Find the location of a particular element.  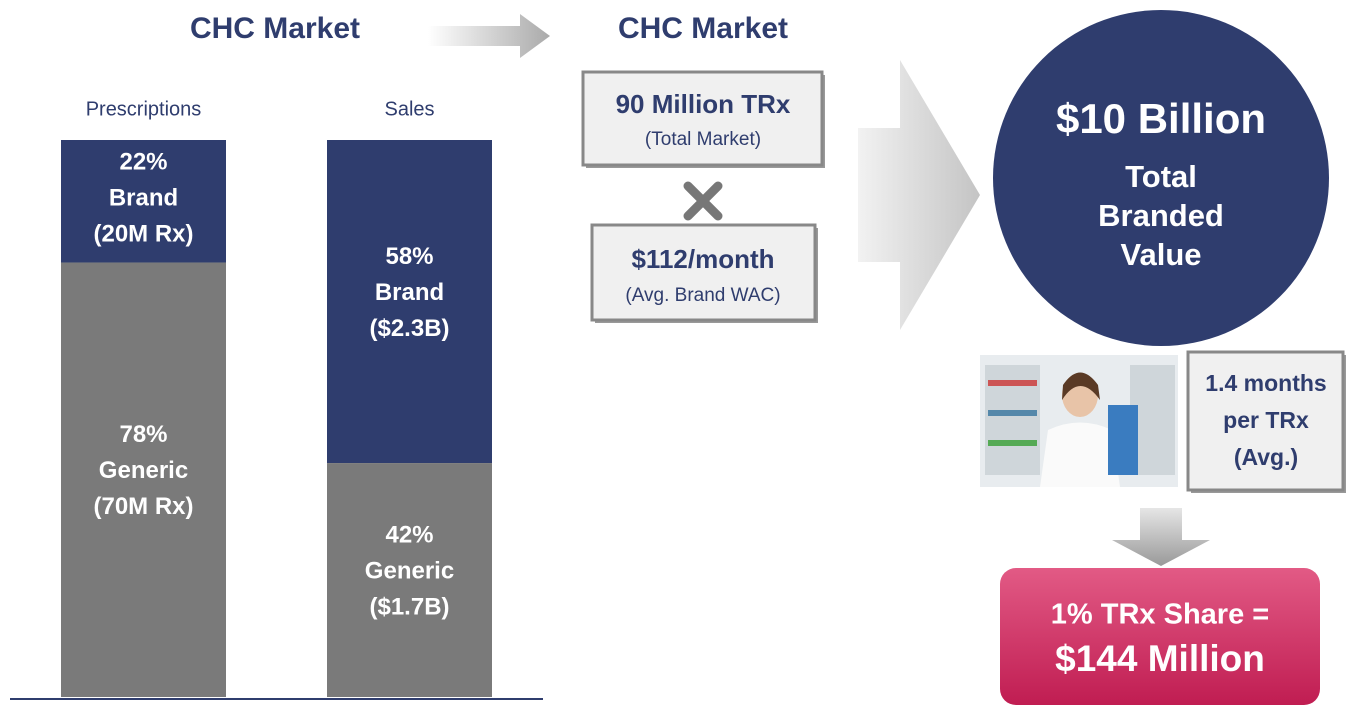

box-sub: (Total Market) is located at coordinates (703, 139).